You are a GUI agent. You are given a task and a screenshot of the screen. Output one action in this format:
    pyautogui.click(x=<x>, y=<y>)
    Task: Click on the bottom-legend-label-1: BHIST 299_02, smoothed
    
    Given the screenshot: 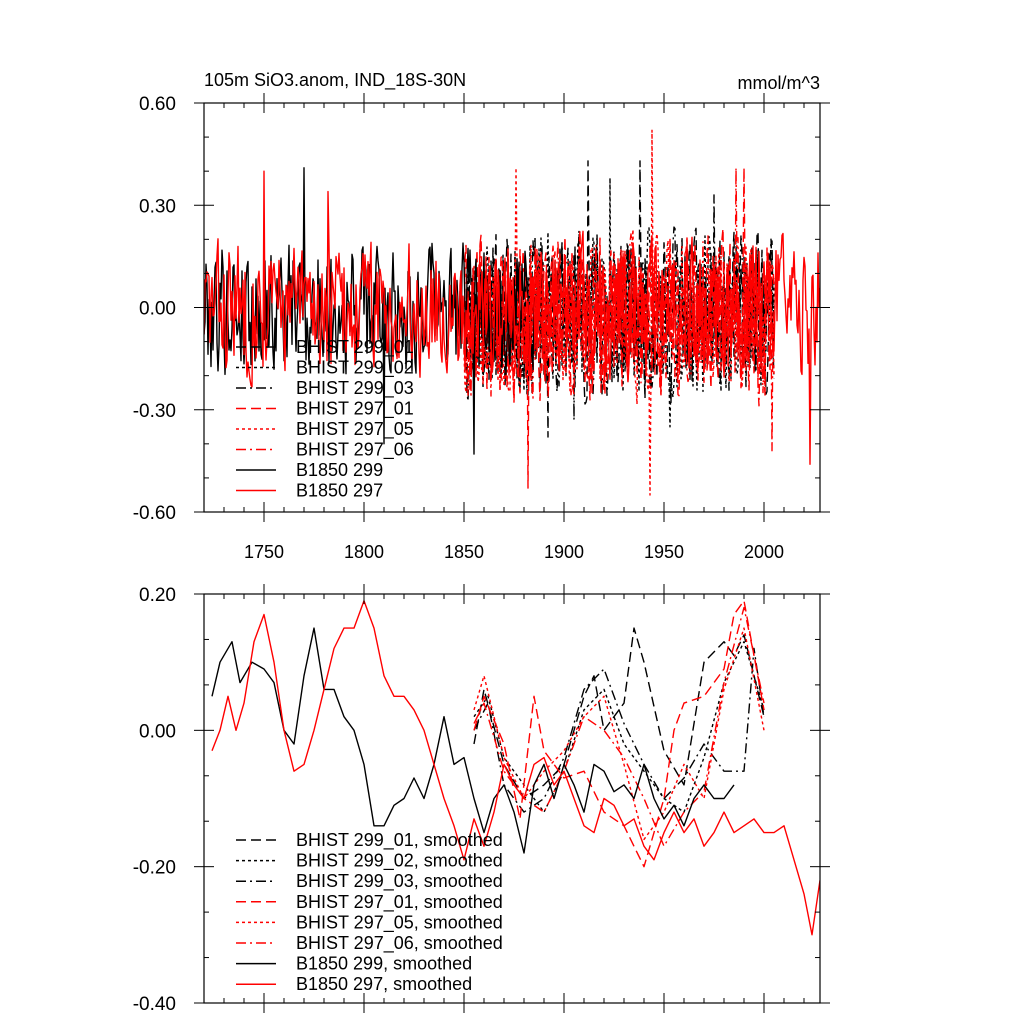 What is the action you would take?
    pyautogui.click(x=399, y=861)
    